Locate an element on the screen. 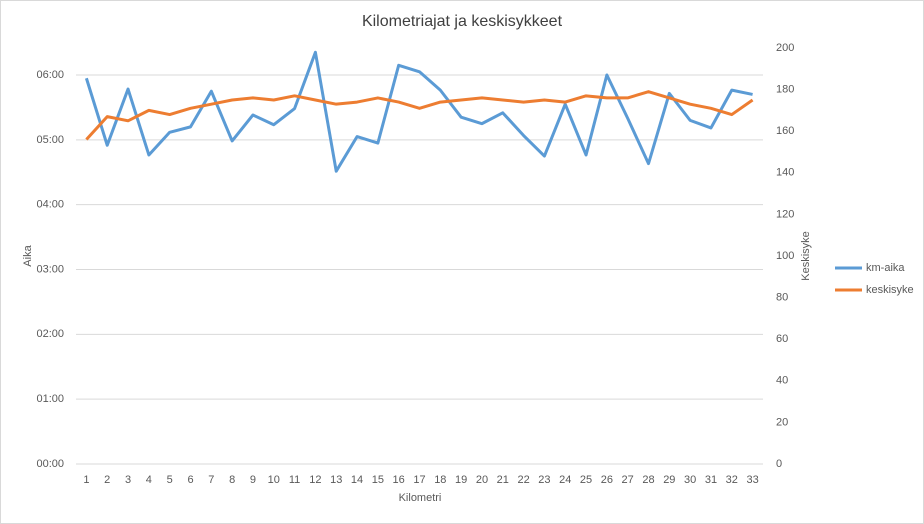  x-tick-label: 23 is located at coordinates (544, 480).